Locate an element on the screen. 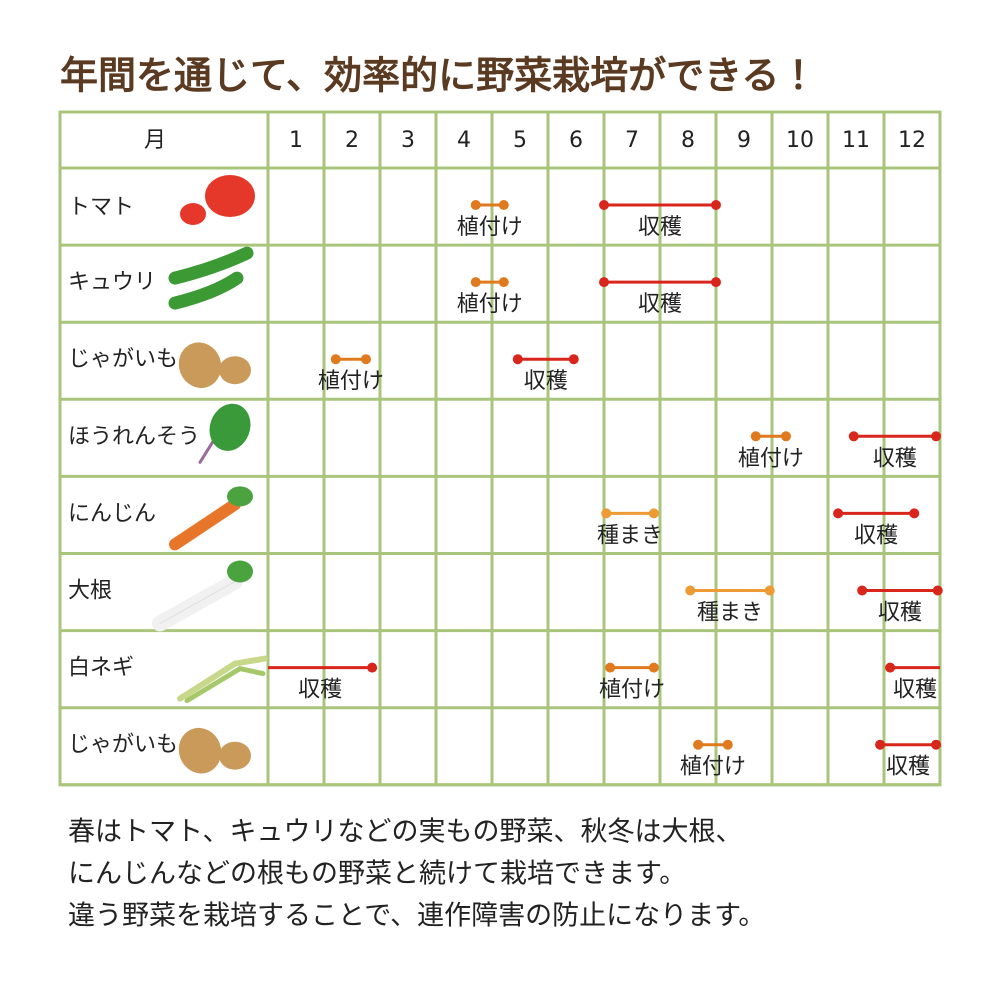 The height and width of the screenshot is (1000, 1000). note: 春はトマト、キュウリなどの実もの野菜、秋冬は大根、 is located at coordinates (405, 832).